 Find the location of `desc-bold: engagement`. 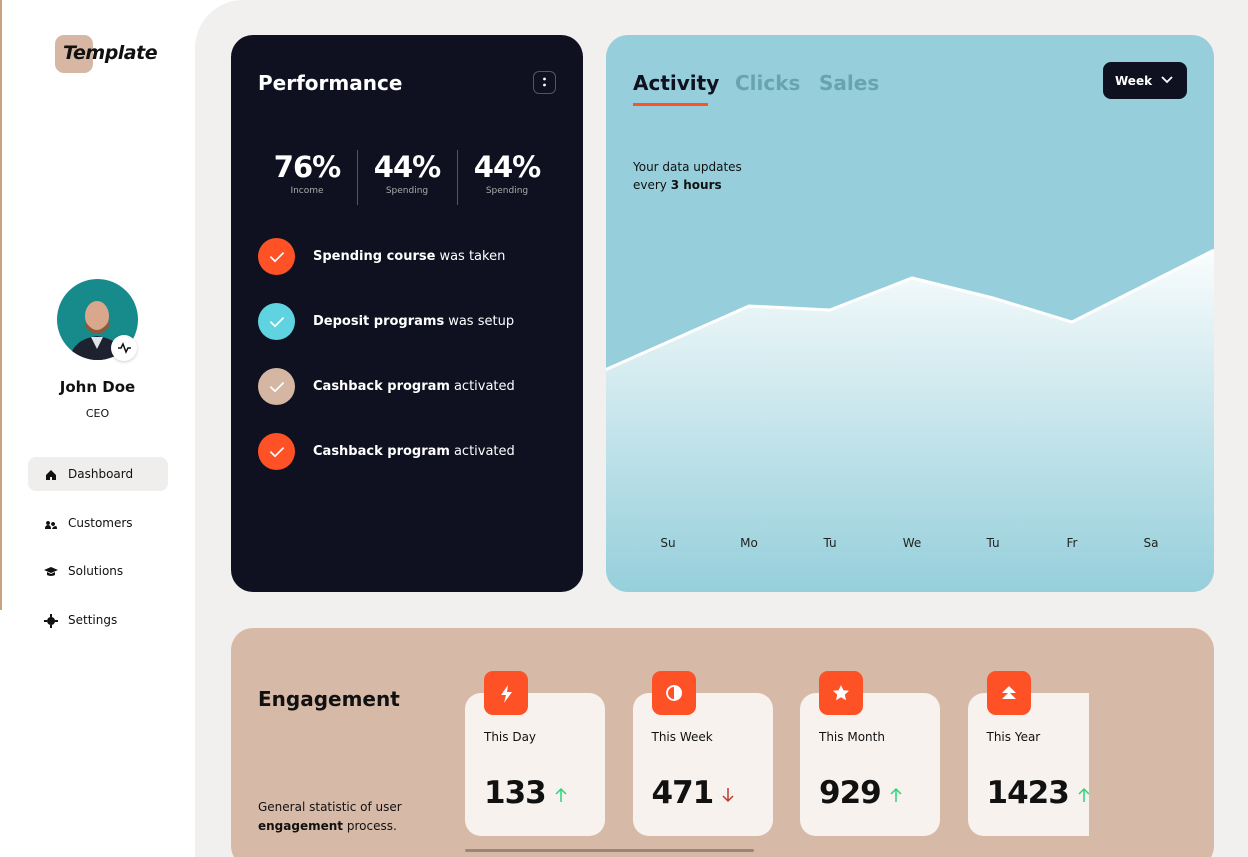

desc-bold: engagement is located at coordinates (301, 826).